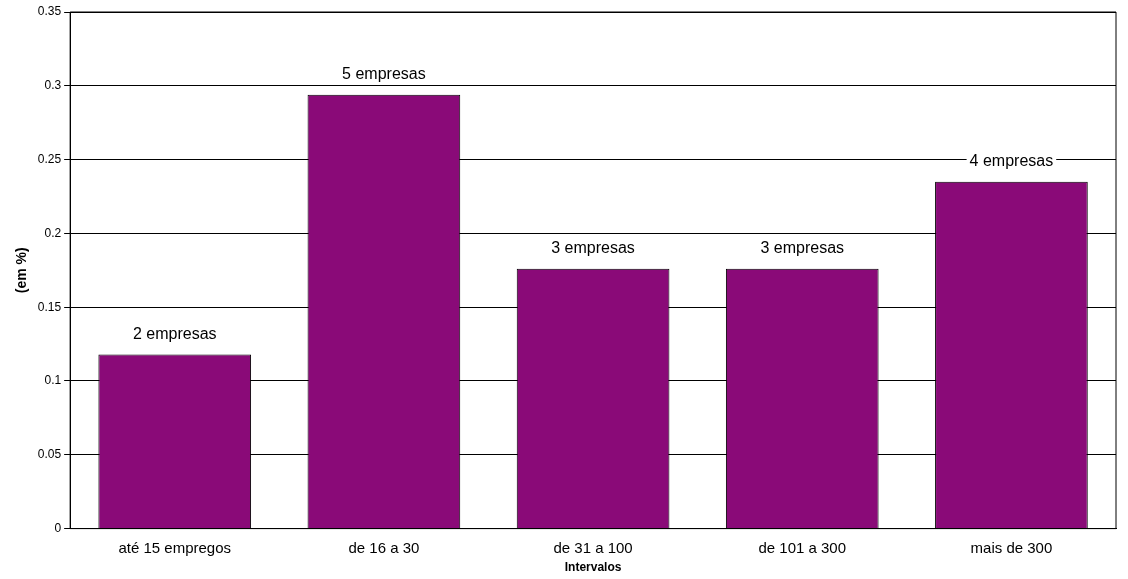  I want to click on y-tick-label: 0.3, so click(53, 85).